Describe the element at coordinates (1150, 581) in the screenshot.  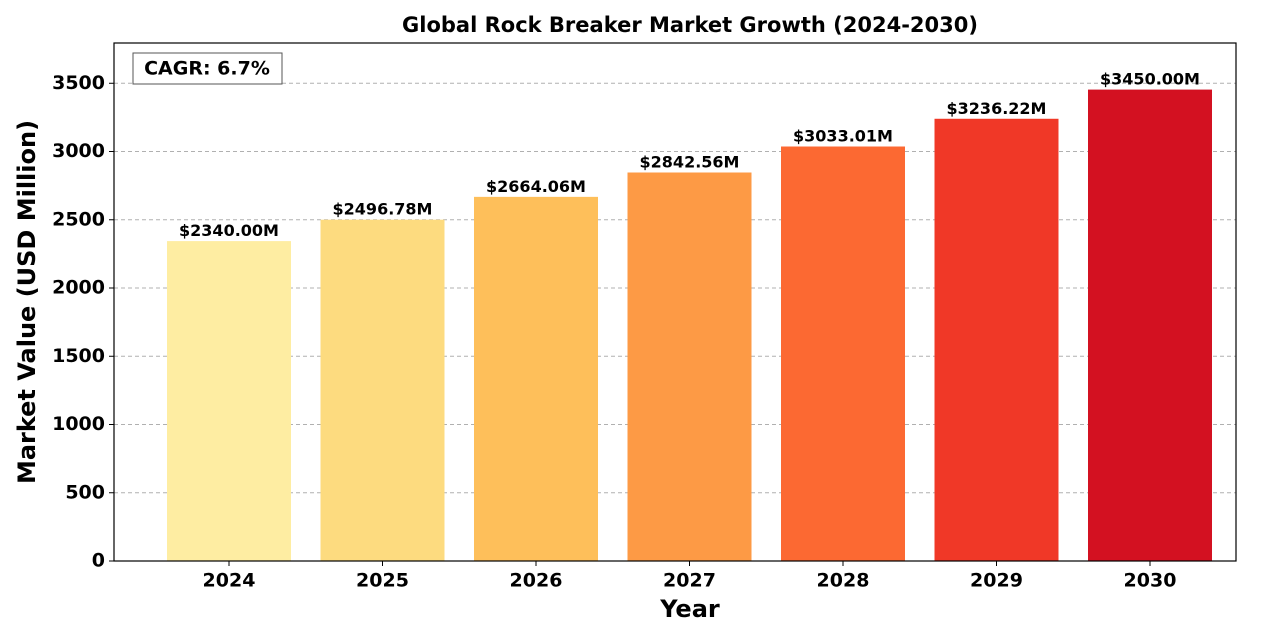
I see `x-tick-label: 2030` at that location.